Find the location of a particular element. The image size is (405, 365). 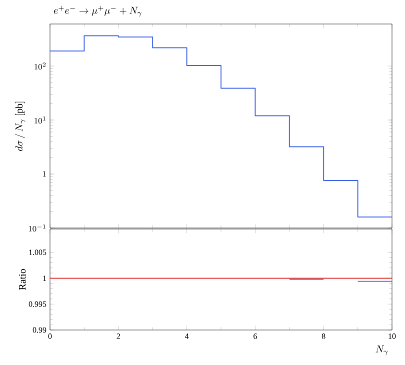

y-axis-title: $d\sigma\,/\,N_\gamma\ [\mathrm{pb}]$ is located at coordinates (20, 126).